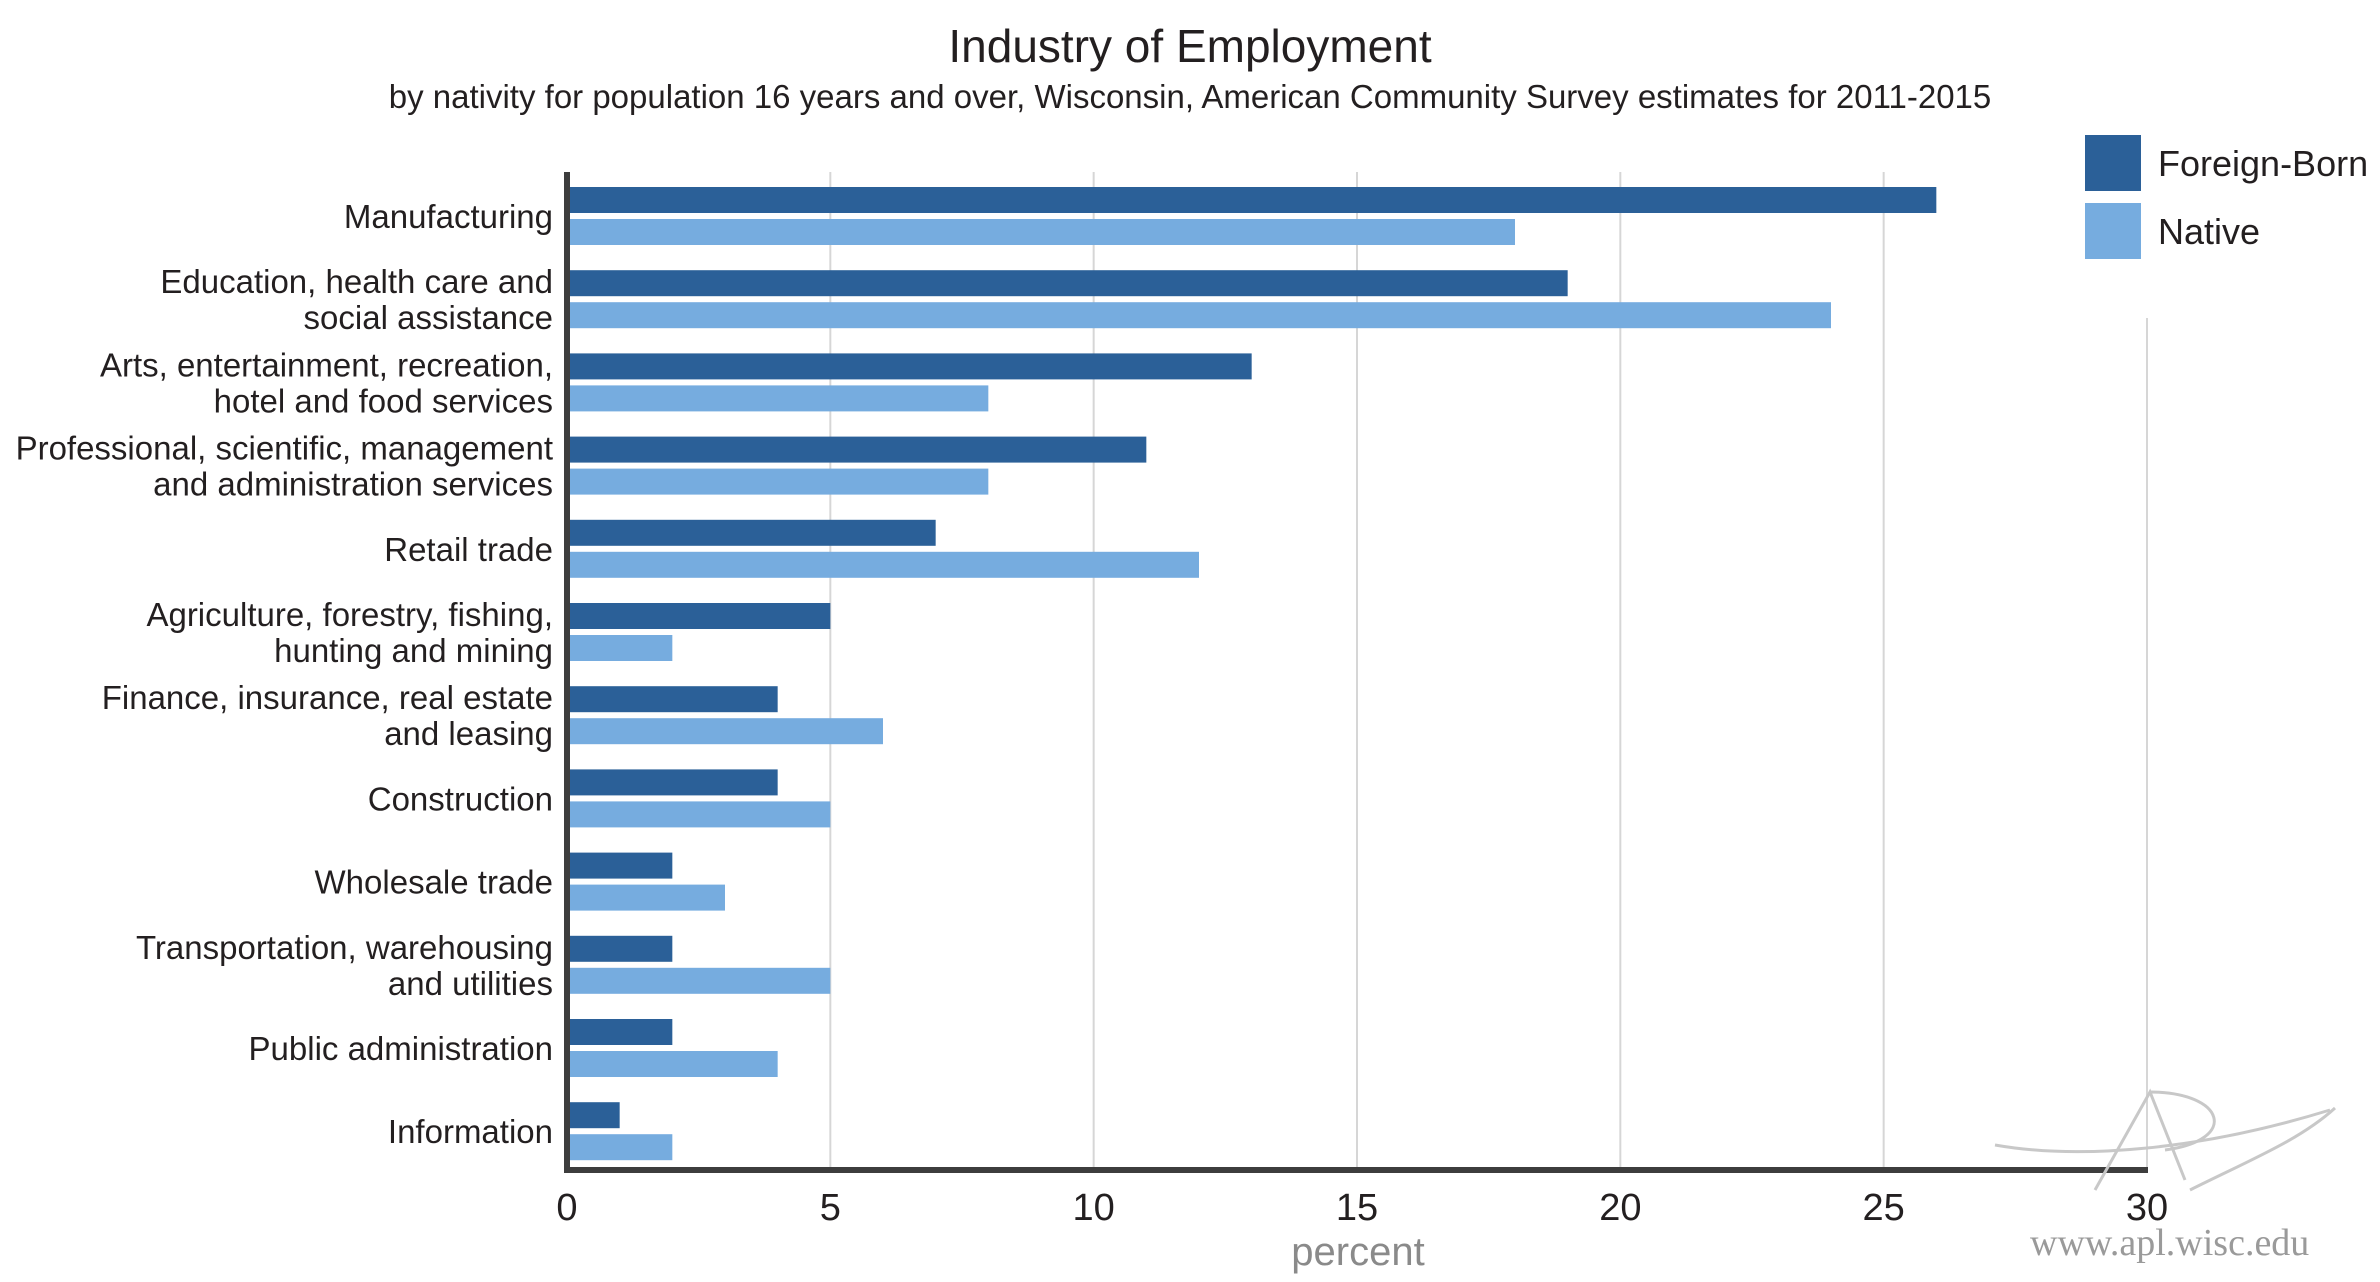  Describe the element at coordinates (2165, 1176) in the screenshot. I see `apl-logo: www.apl.wisc.edu` at that location.